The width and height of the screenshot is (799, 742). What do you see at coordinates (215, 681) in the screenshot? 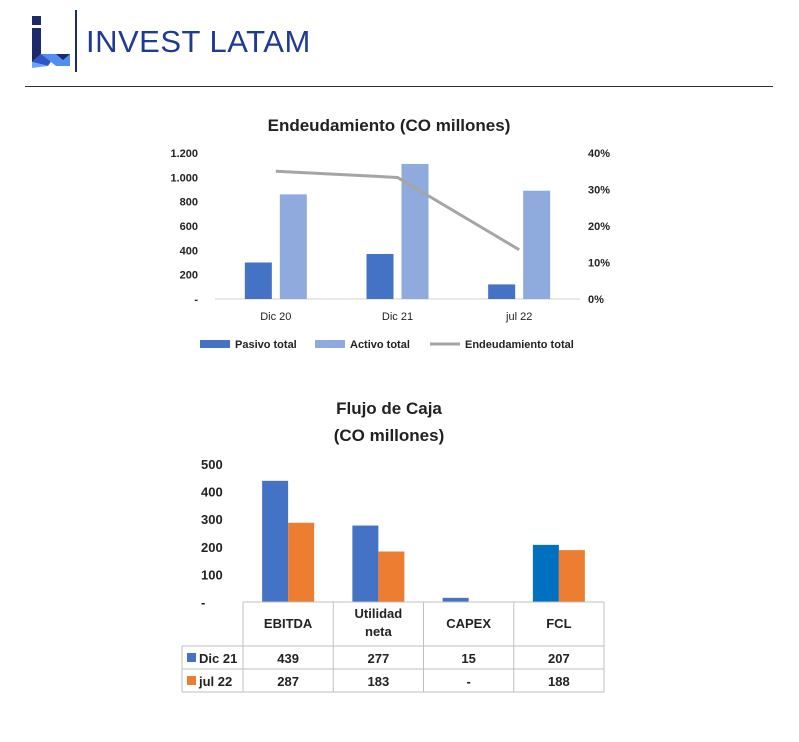
I see `legend-label: jul 22` at bounding box center [215, 681].